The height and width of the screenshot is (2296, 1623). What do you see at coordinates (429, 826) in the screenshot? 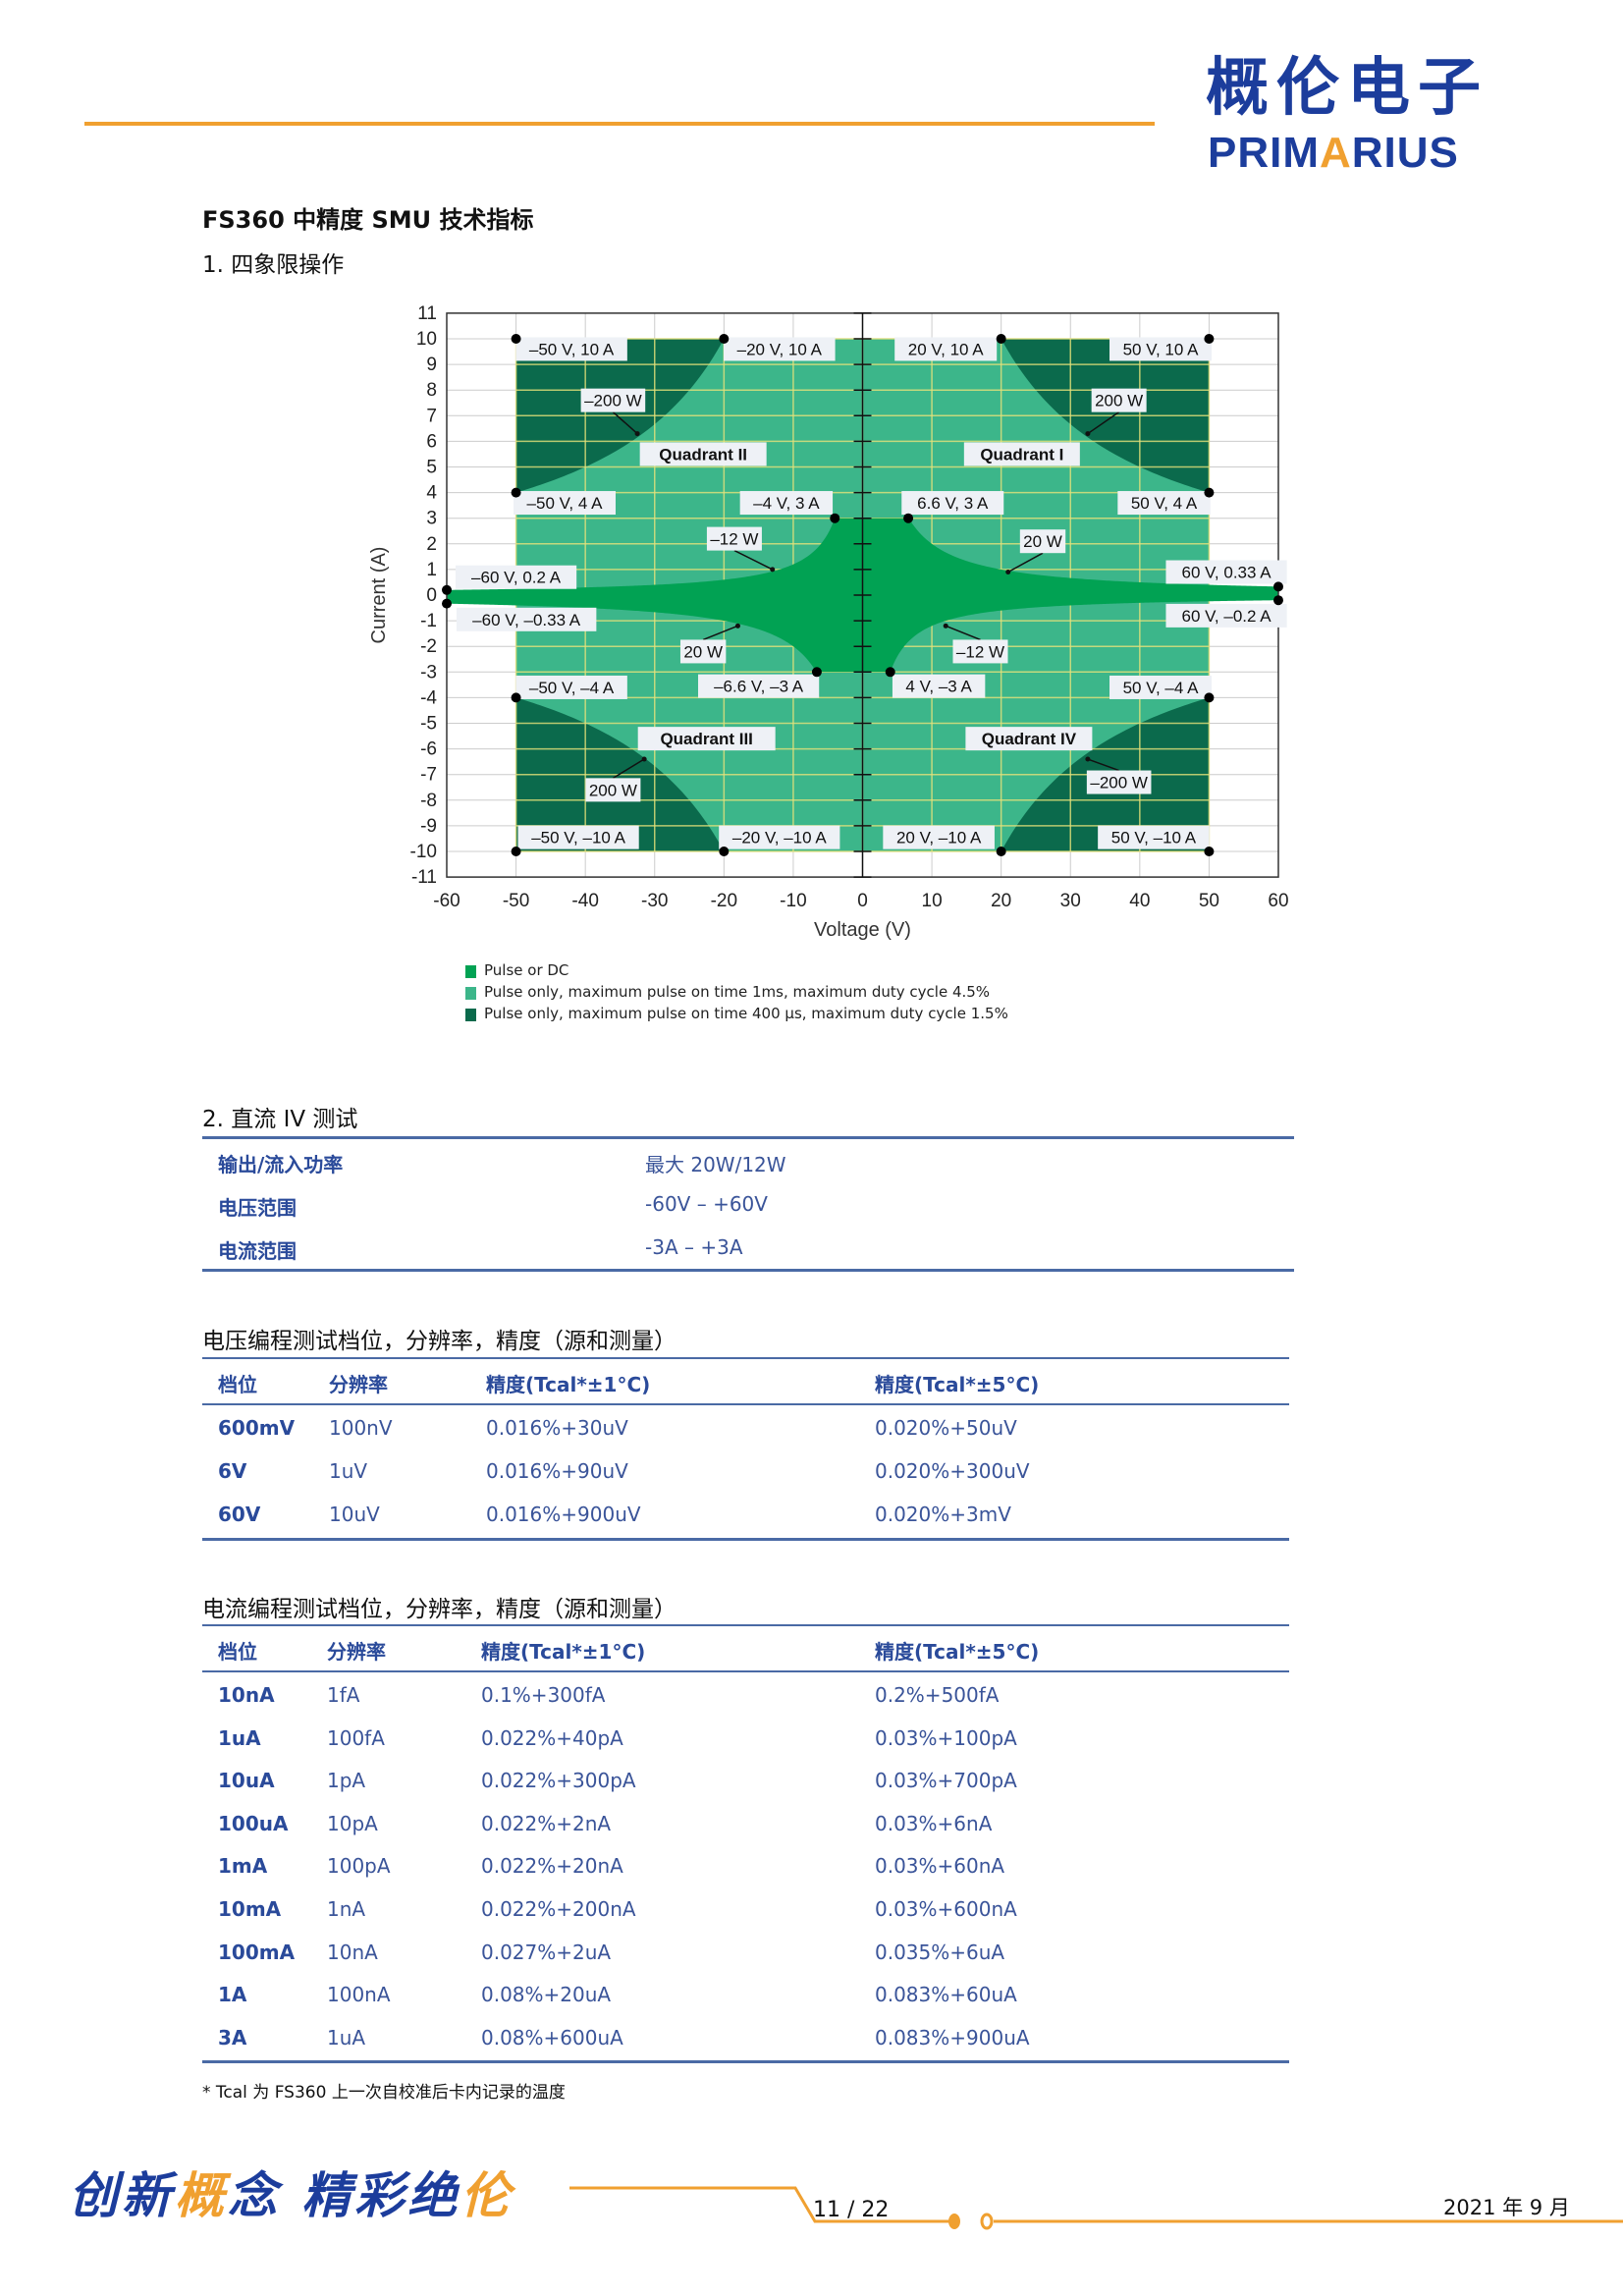
I see `y-tick-label: -9` at bounding box center [429, 826].